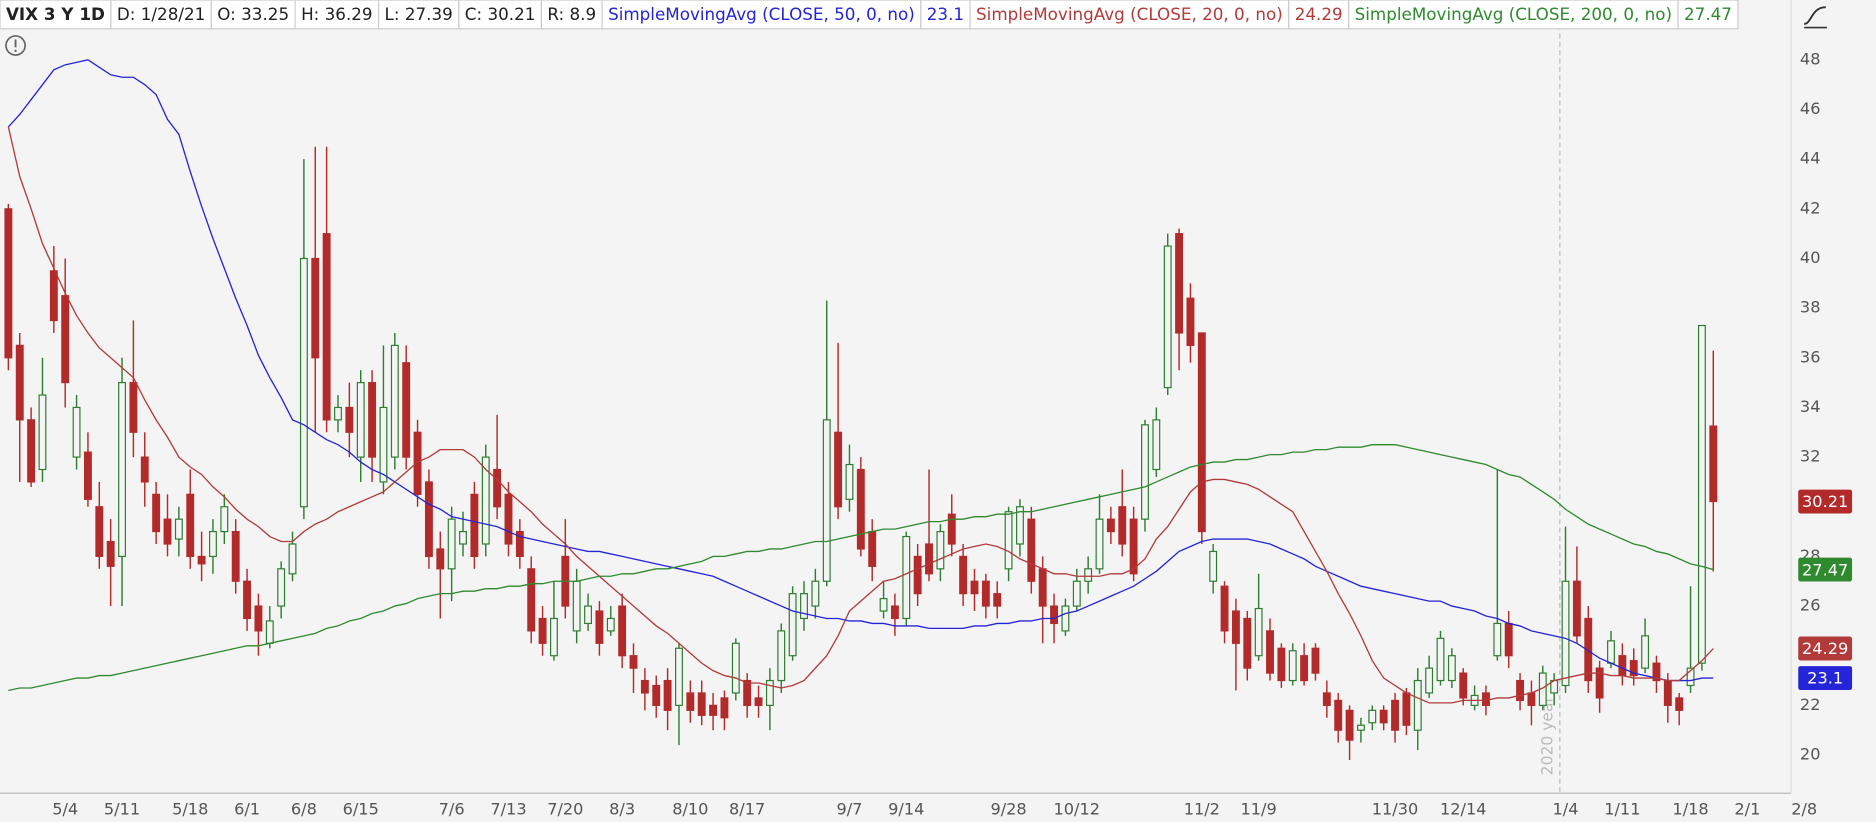 The width and height of the screenshot is (1876, 822). I want to click on y-tick-label: 40, so click(1810, 257).